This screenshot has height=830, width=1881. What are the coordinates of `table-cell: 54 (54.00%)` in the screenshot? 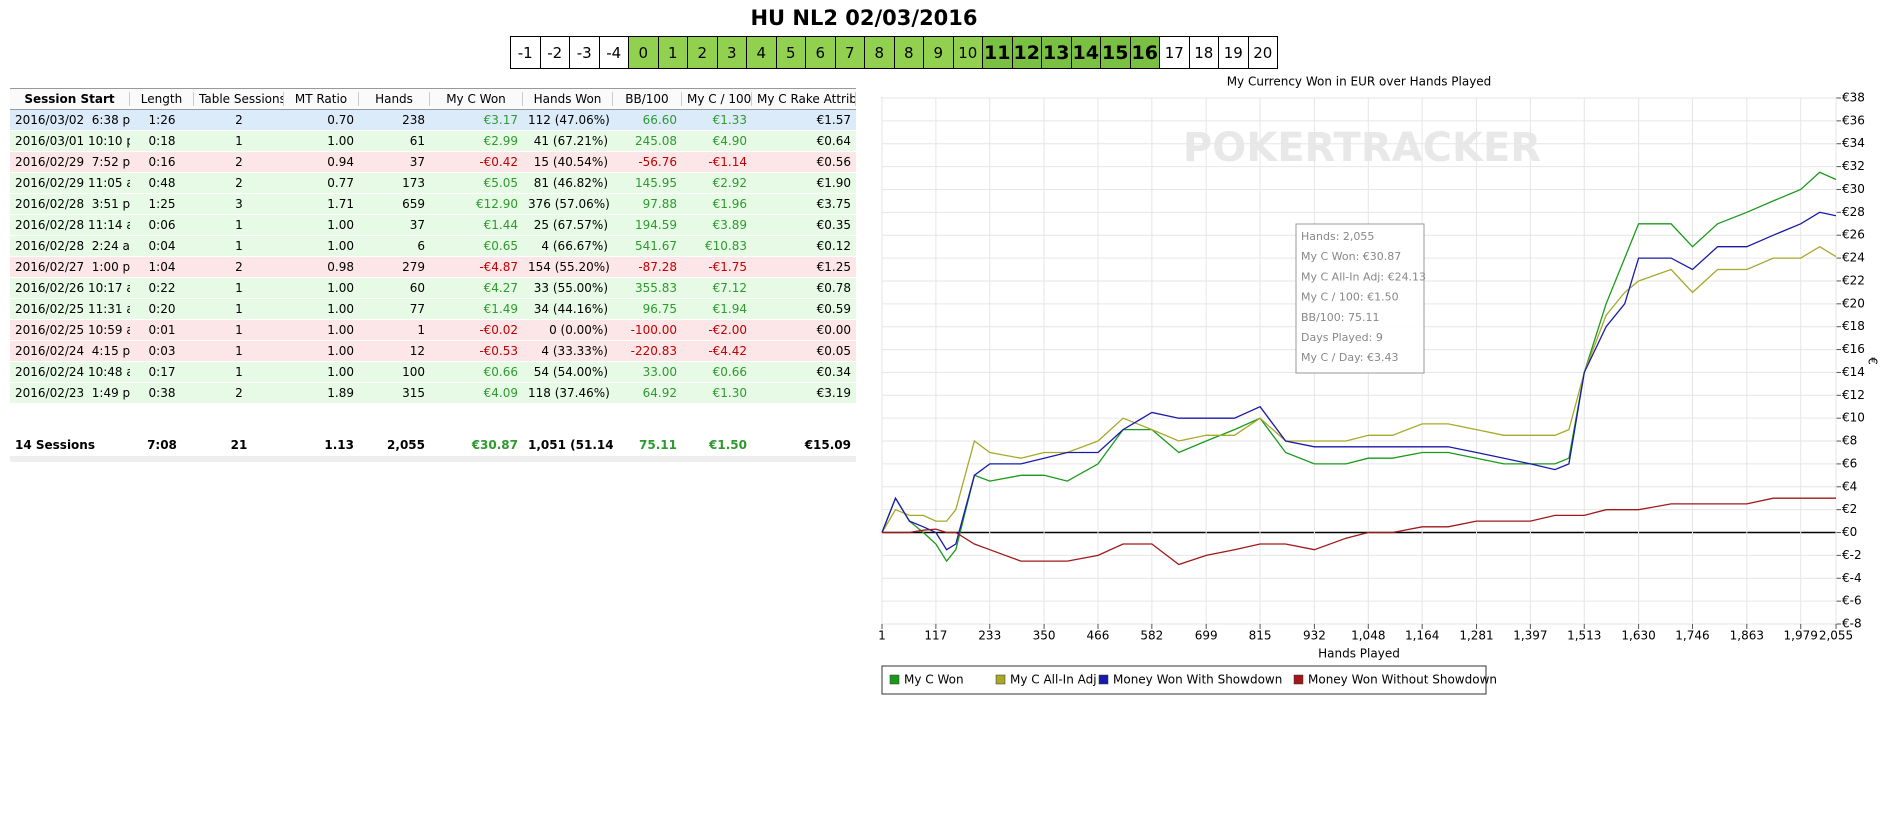 It's located at (570, 372).